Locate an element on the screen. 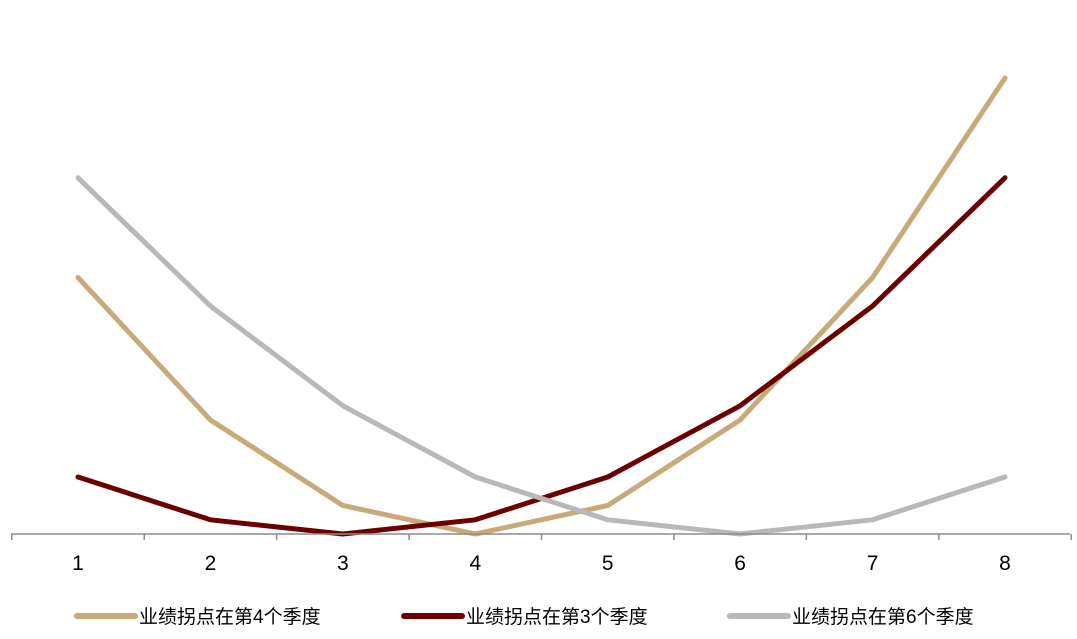 The width and height of the screenshot is (1077, 639). legend-label: 业绩拐点在第6个季度 is located at coordinates (883, 617).